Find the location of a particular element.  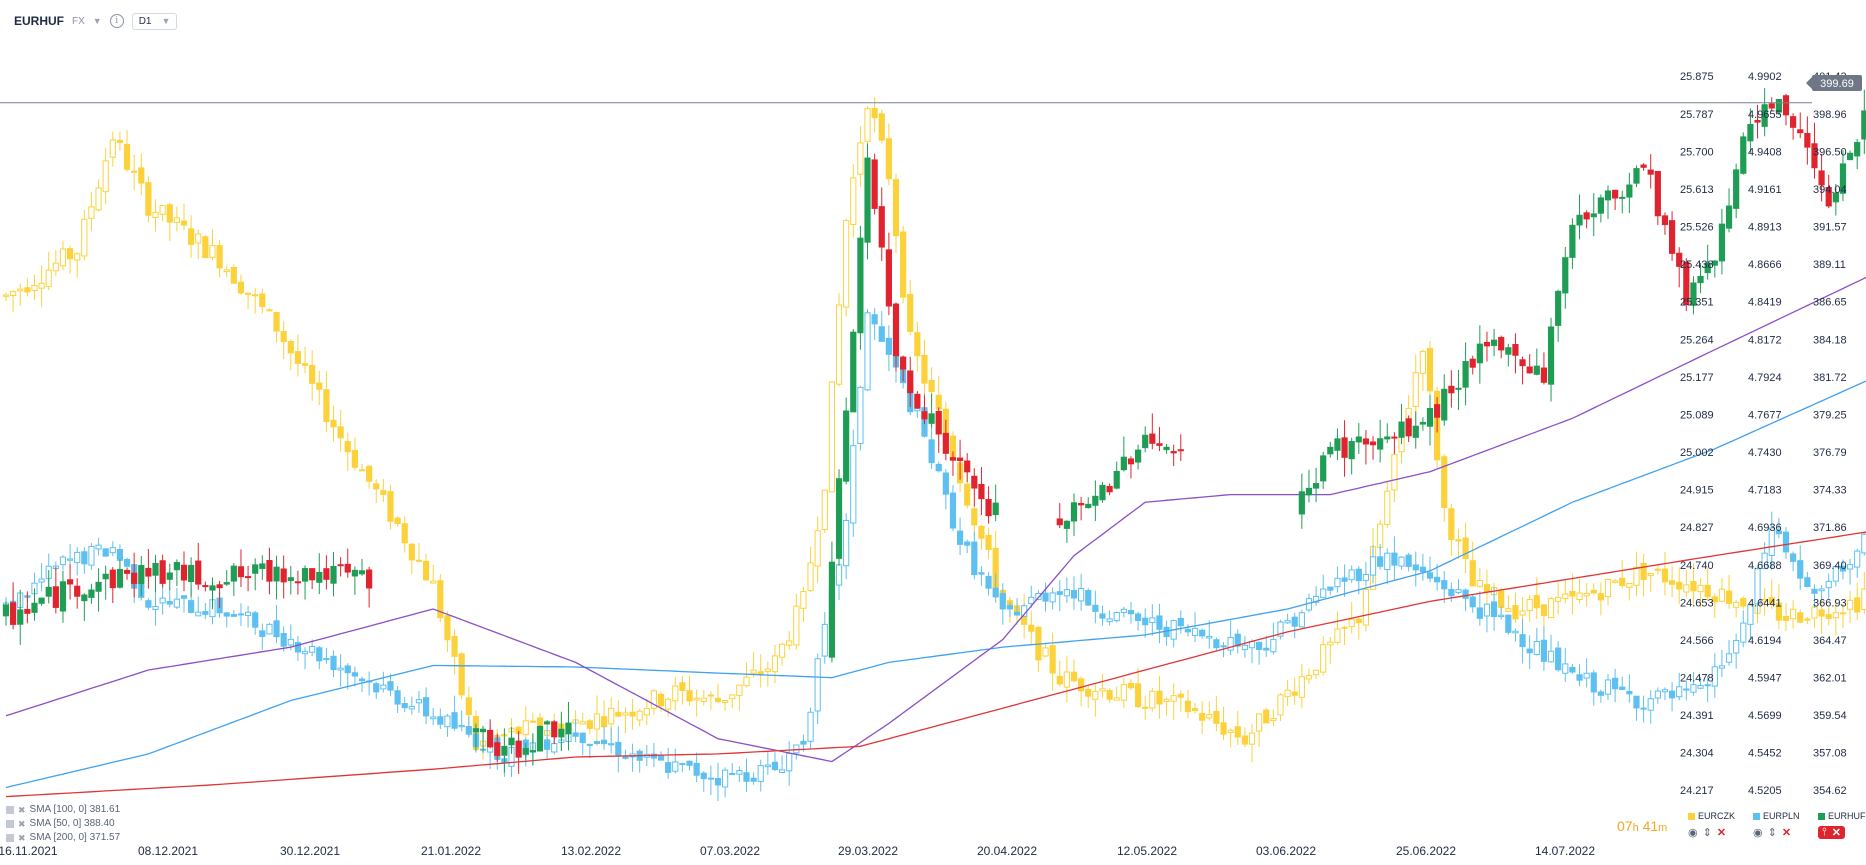

indicator-row: ✖ SMA [50, 0] 388.40 is located at coordinates (63, 824).